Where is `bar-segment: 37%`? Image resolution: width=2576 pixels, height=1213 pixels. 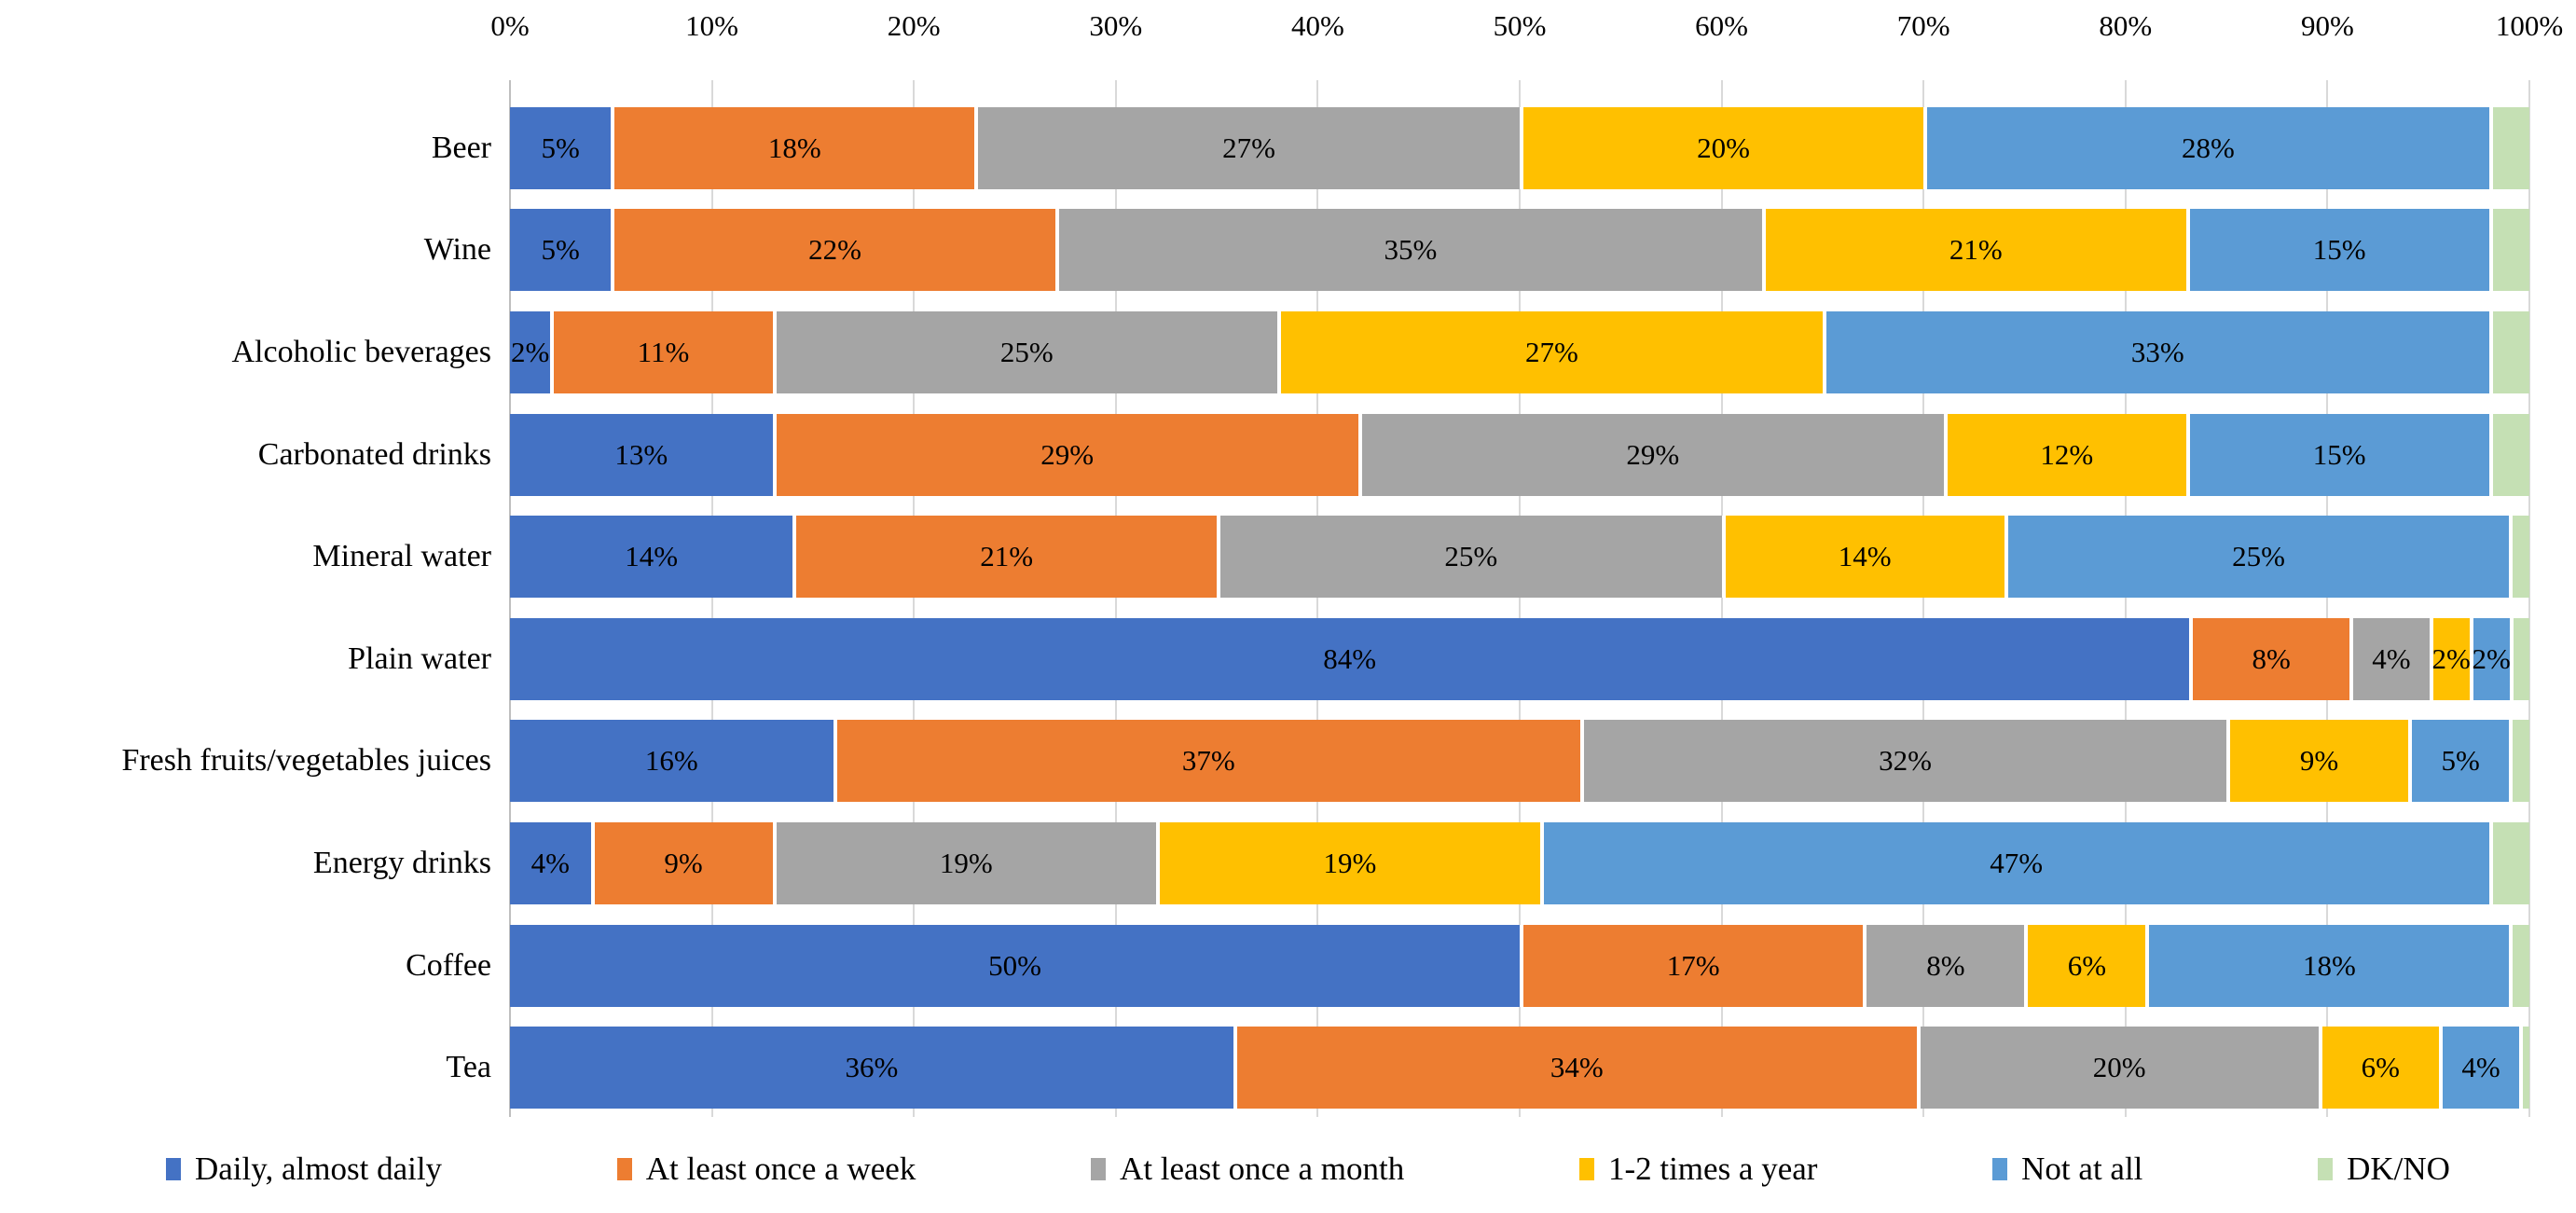
bar-segment: 37% is located at coordinates (1206, 761).